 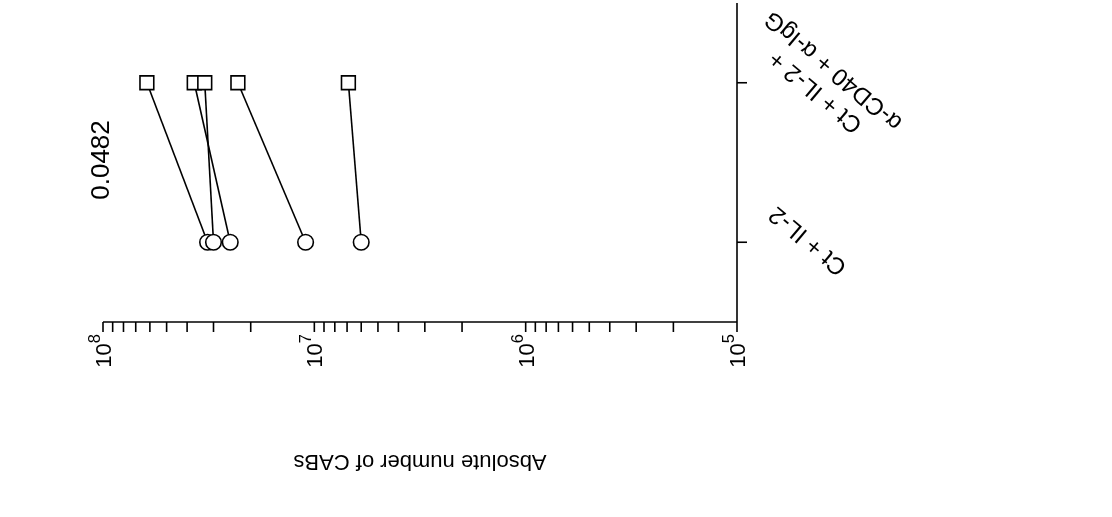 I want to click on text: 0.0482, so click(x=100, y=160).